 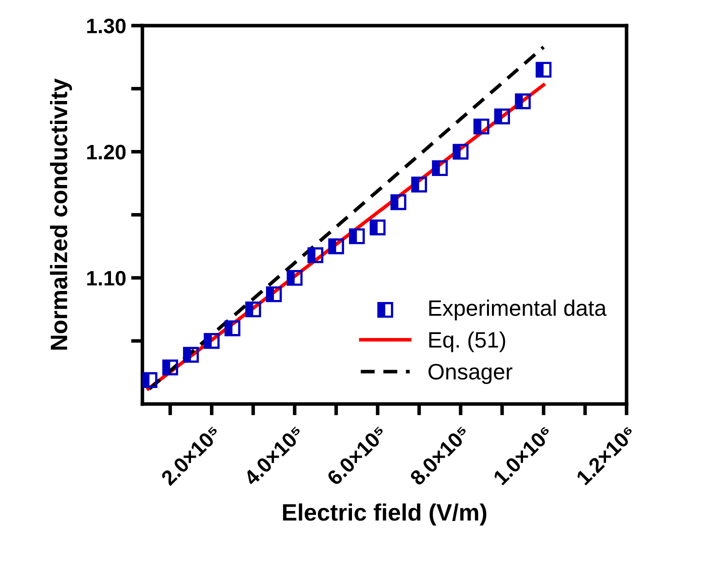 What do you see at coordinates (61, 214) in the screenshot?
I see `y-axis-title: Normalized conductivity` at bounding box center [61, 214].